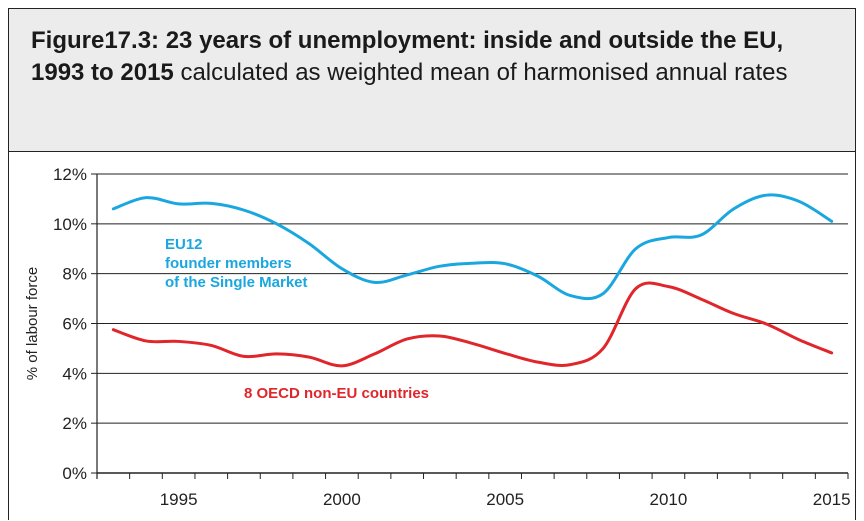  Describe the element at coordinates (668, 499) in the screenshot. I see `x-tick-label: 2010` at that location.